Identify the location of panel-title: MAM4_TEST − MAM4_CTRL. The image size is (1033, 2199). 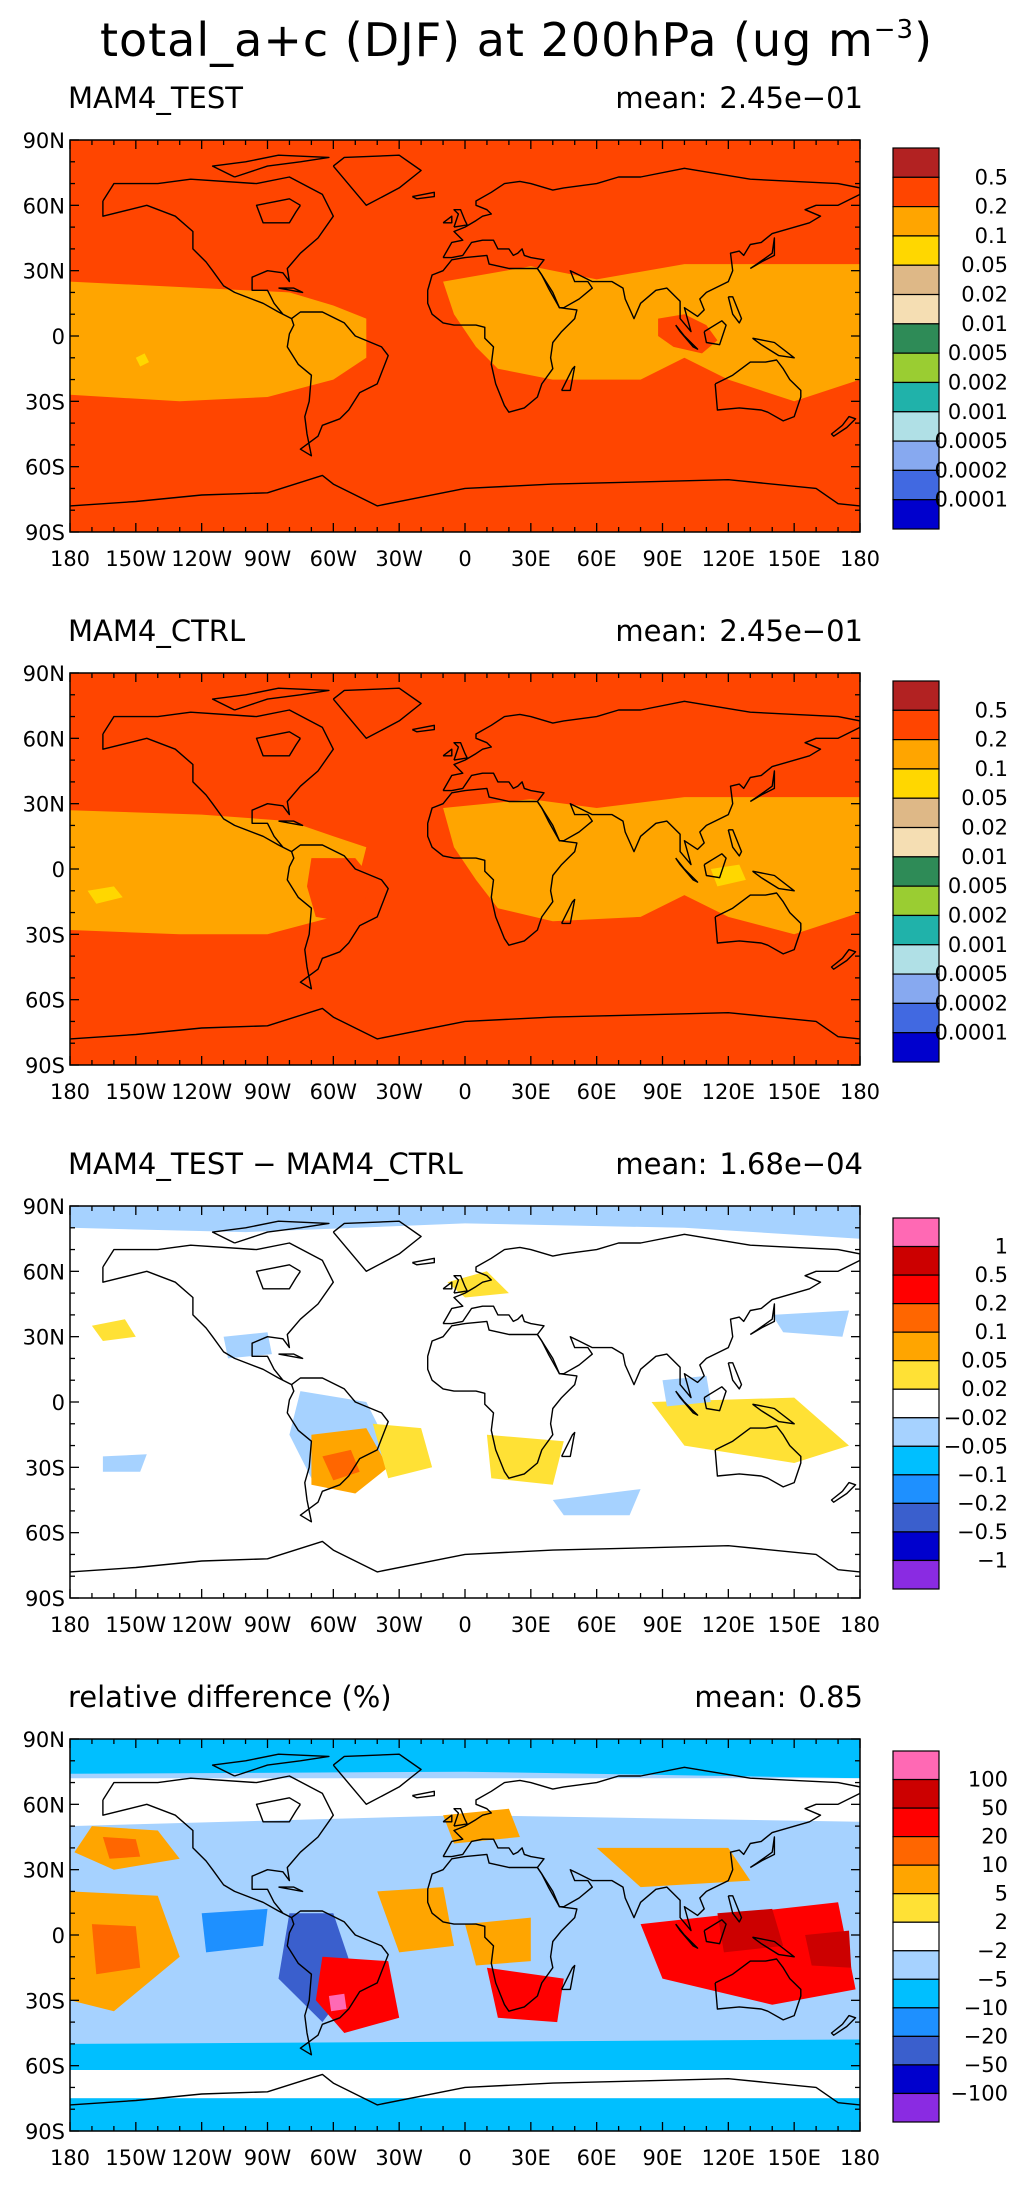
(265, 1164).